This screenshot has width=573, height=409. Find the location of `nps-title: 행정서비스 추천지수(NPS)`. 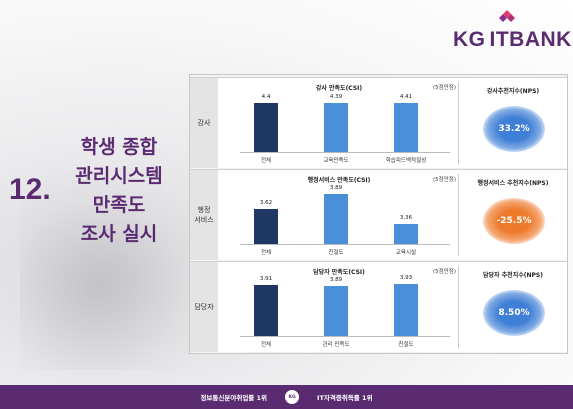

nps-title: 행정서비스 추천지수(NPS) is located at coordinates (513, 183).